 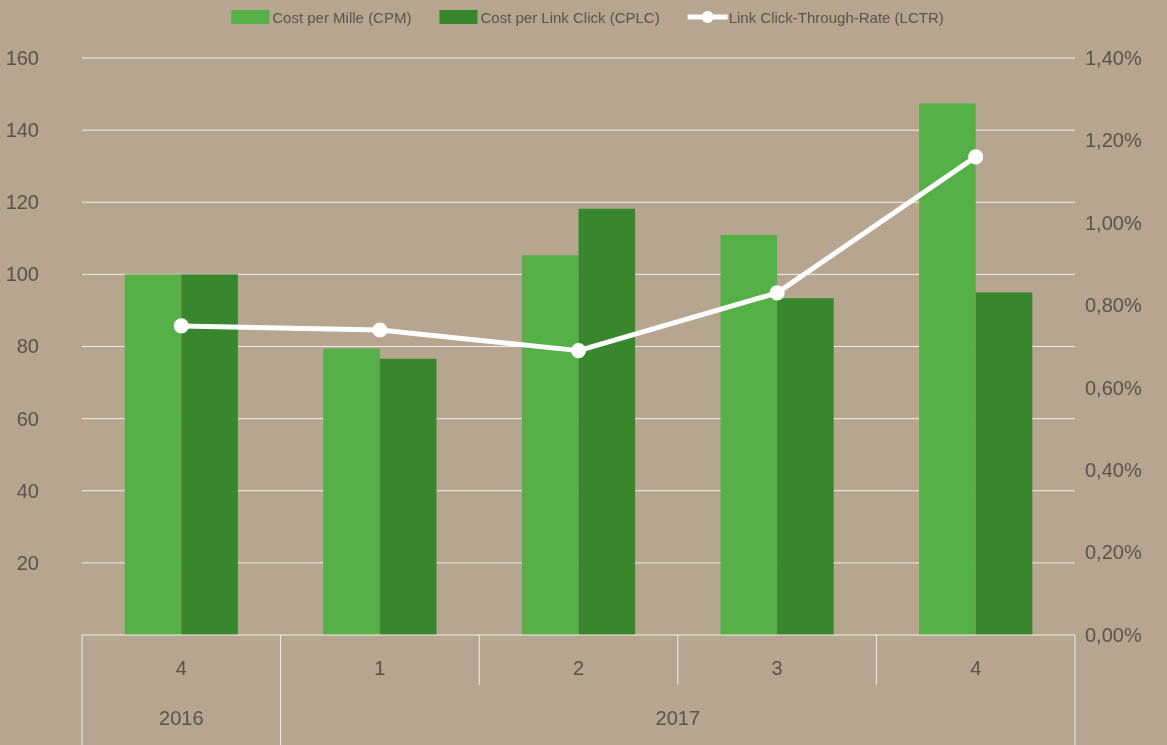 What do you see at coordinates (27, 562) in the screenshot?
I see `y-tick-label: 20` at bounding box center [27, 562].